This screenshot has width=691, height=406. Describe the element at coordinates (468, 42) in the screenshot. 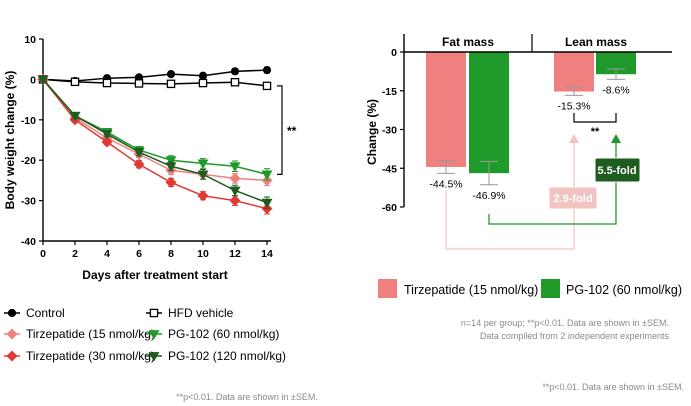

I see `category-label: Fat mass` at that location.